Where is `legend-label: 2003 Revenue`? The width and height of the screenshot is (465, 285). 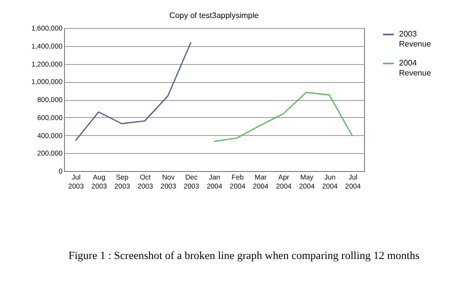
legend-label: 2003 Revenue is located at coordinates (415, 39).